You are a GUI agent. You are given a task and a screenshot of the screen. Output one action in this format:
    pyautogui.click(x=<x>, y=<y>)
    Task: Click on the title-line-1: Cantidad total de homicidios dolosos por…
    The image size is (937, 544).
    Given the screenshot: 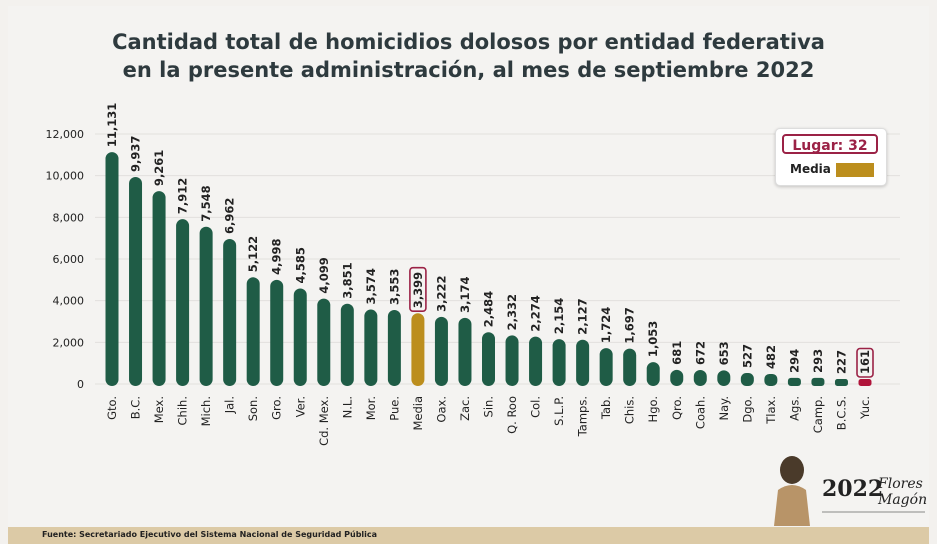 What is the action you would take?
    pyautogui.click(x=468, y=42)
    